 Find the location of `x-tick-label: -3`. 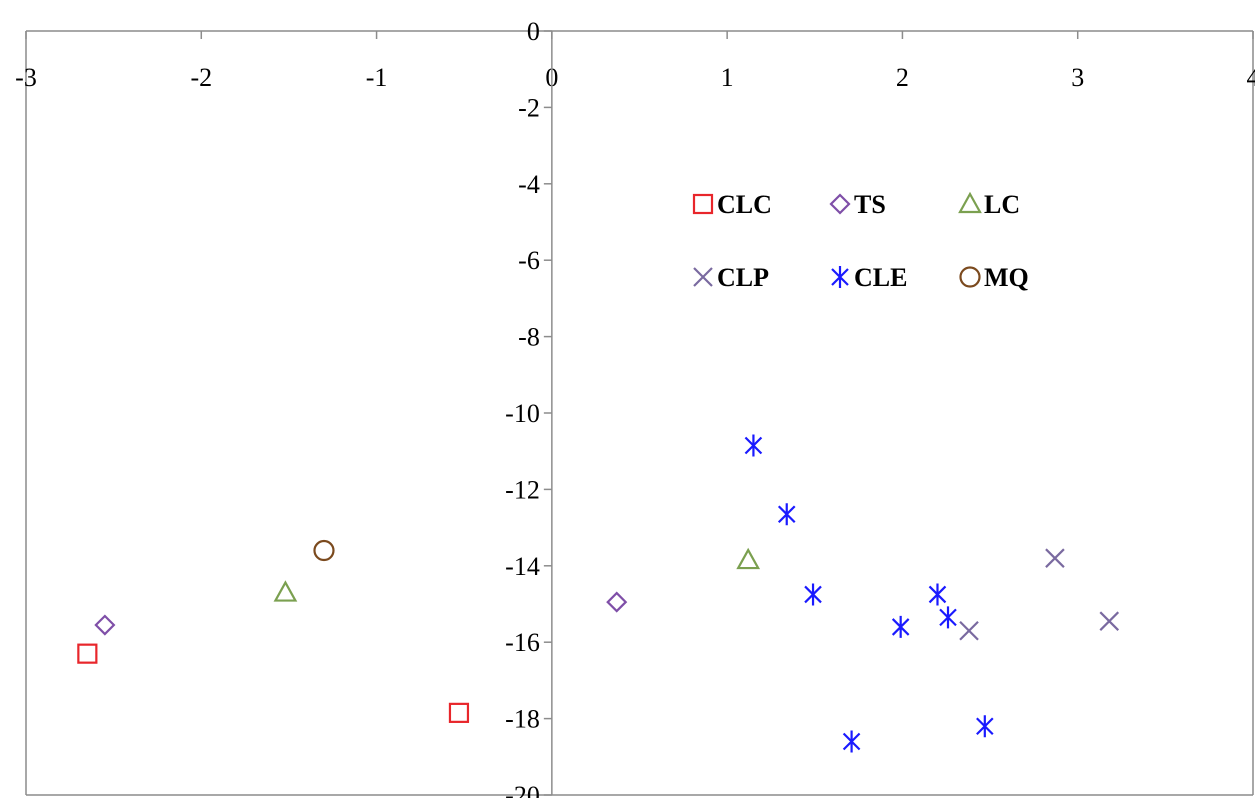

x-tick-label: -3 is located at coordinates (26, 77).